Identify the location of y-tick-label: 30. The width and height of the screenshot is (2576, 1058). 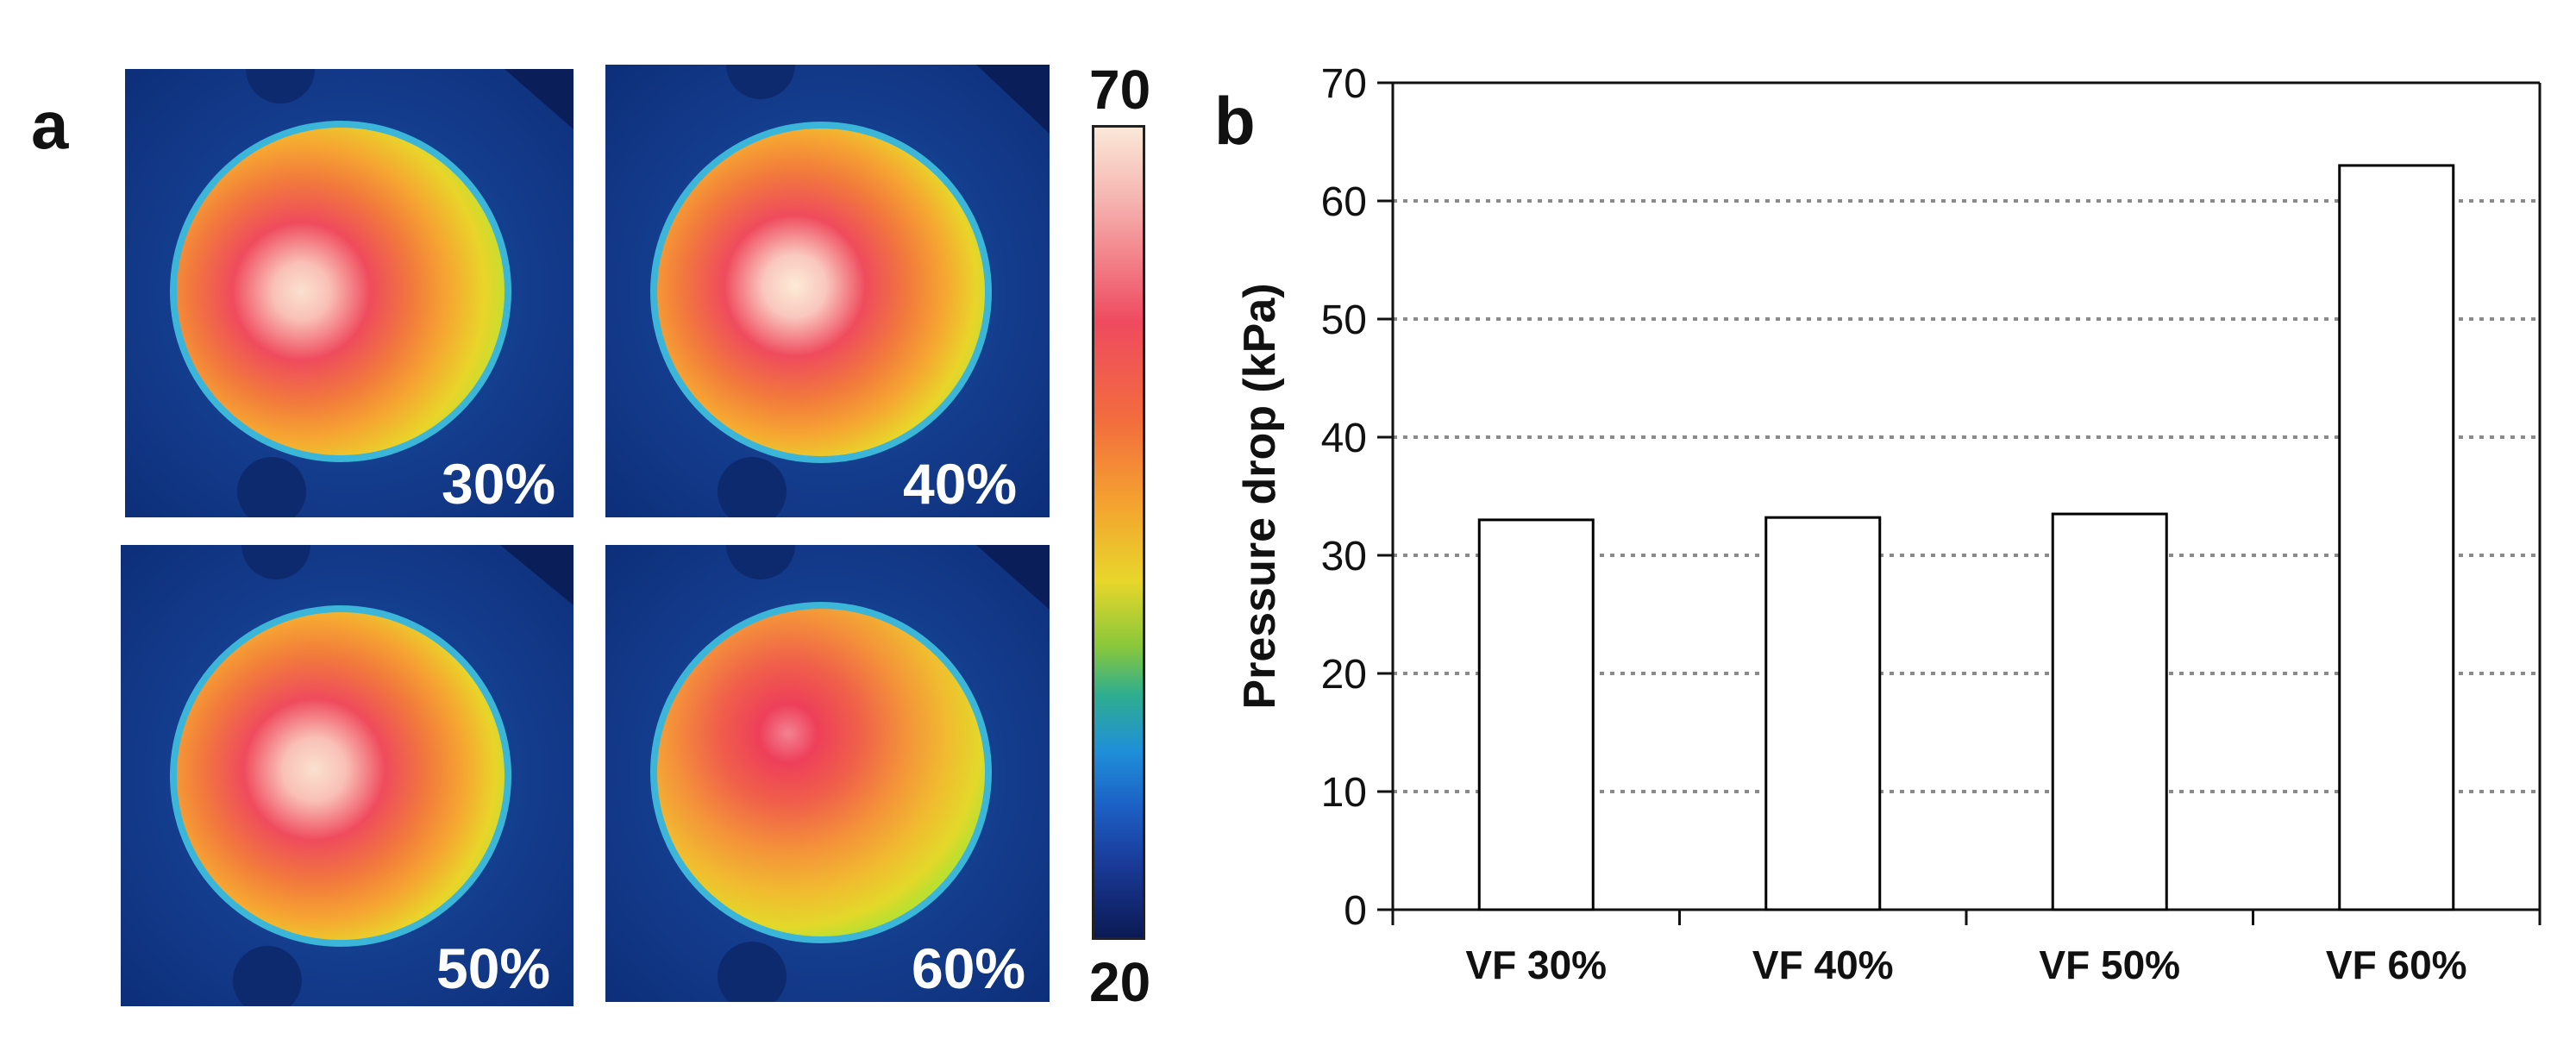
(1344, 556).